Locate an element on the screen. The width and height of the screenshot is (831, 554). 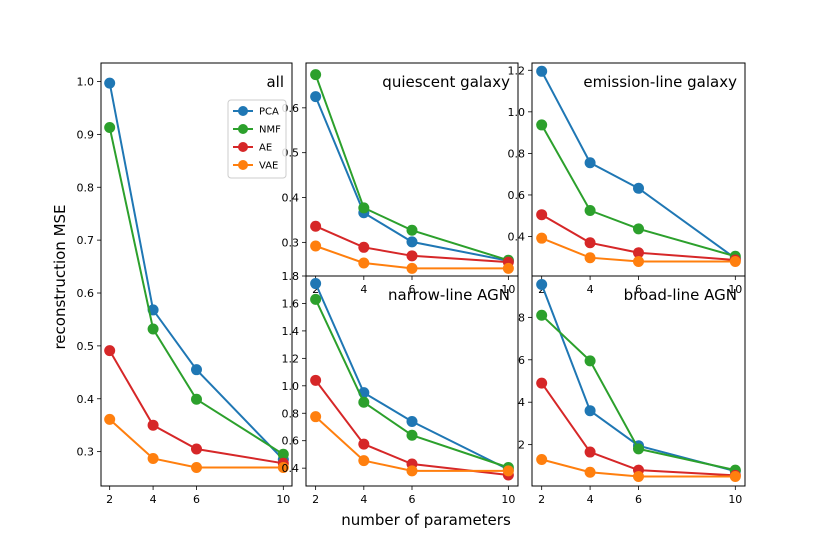
panel-title: narrow-line AGN is located at coordinates (449, 295).